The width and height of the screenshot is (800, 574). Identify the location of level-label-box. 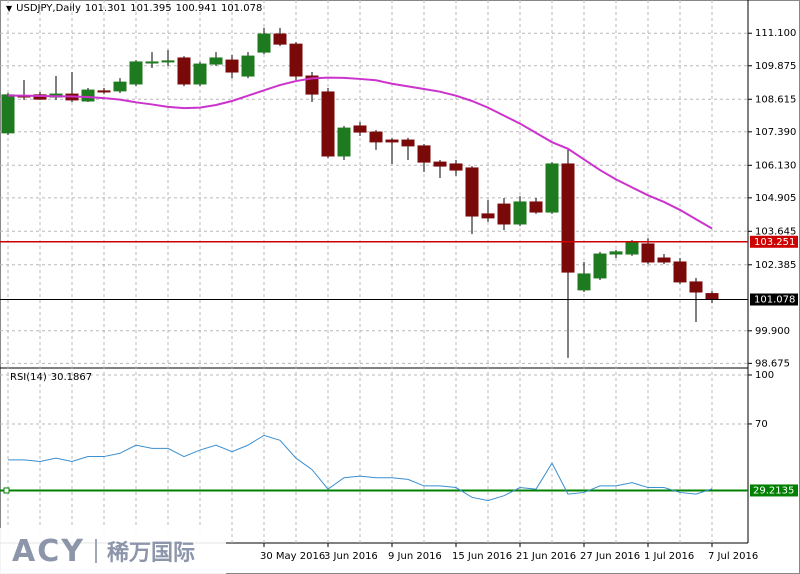
(774, 490).